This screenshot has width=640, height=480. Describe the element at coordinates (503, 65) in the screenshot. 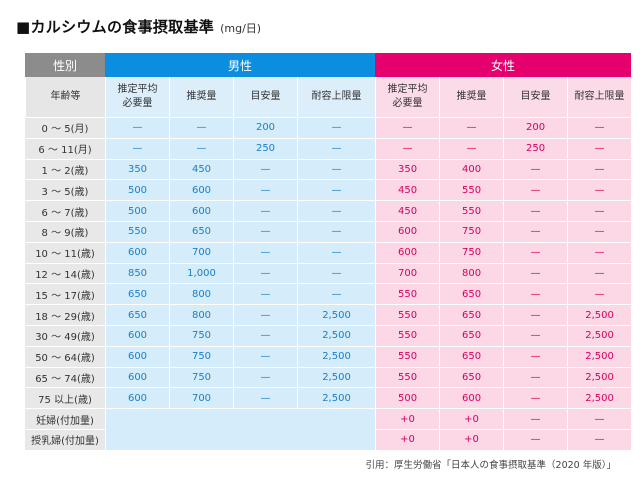

I see `female-header: 女性` at that location.